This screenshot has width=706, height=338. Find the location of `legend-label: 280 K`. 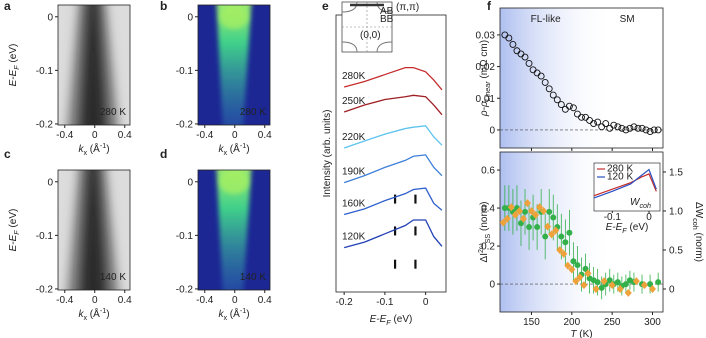

legend-label: 280 K is located at coordinates (620, 169).